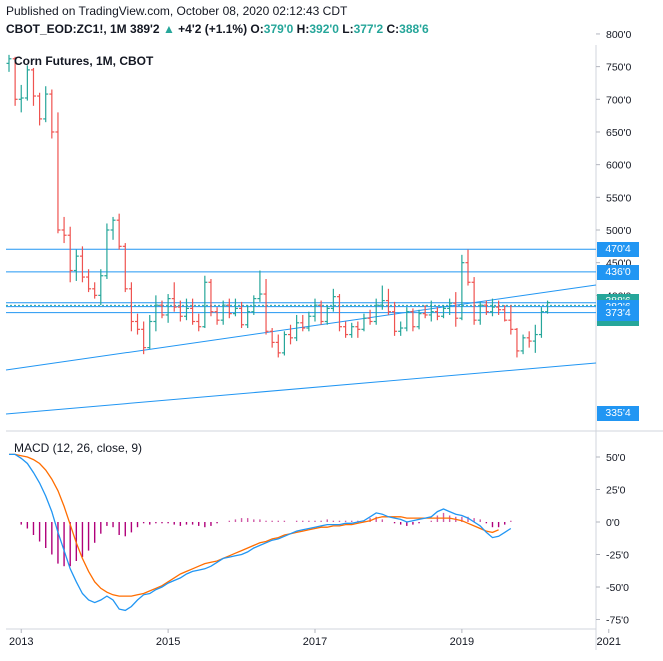 Image resolution: width=663 pixels, height=661 pixels. What do you see at coordinates (619, 68) in the screenshot?
I see `price-tick-label: 750'0` at bounding box center [619, 68].